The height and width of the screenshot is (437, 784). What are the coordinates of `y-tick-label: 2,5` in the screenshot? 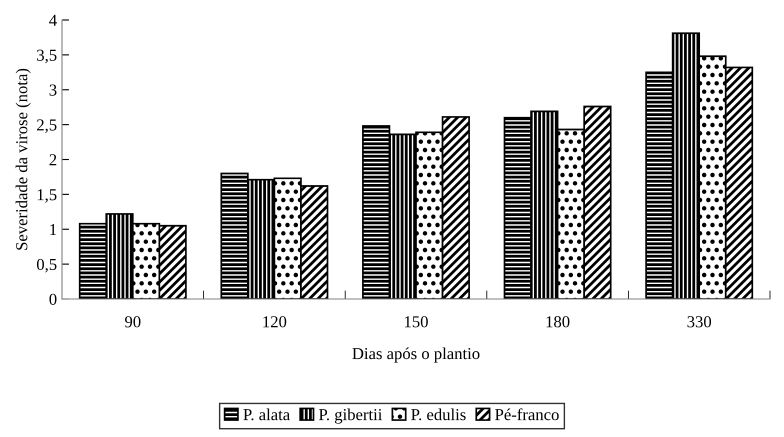 It's located at (46, 126).